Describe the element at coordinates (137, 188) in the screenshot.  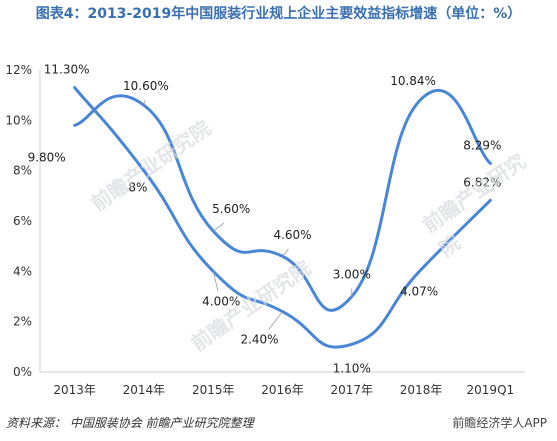
I see `data-label: 8%` at that location.